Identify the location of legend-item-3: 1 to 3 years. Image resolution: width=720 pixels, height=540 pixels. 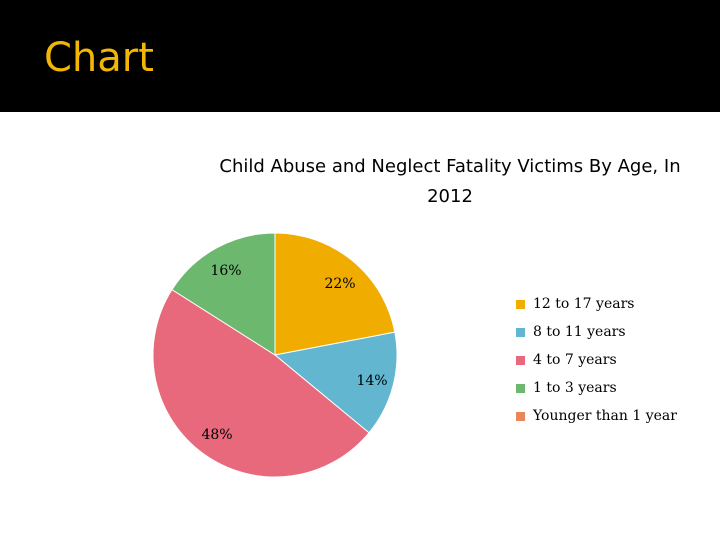
(596, 388).